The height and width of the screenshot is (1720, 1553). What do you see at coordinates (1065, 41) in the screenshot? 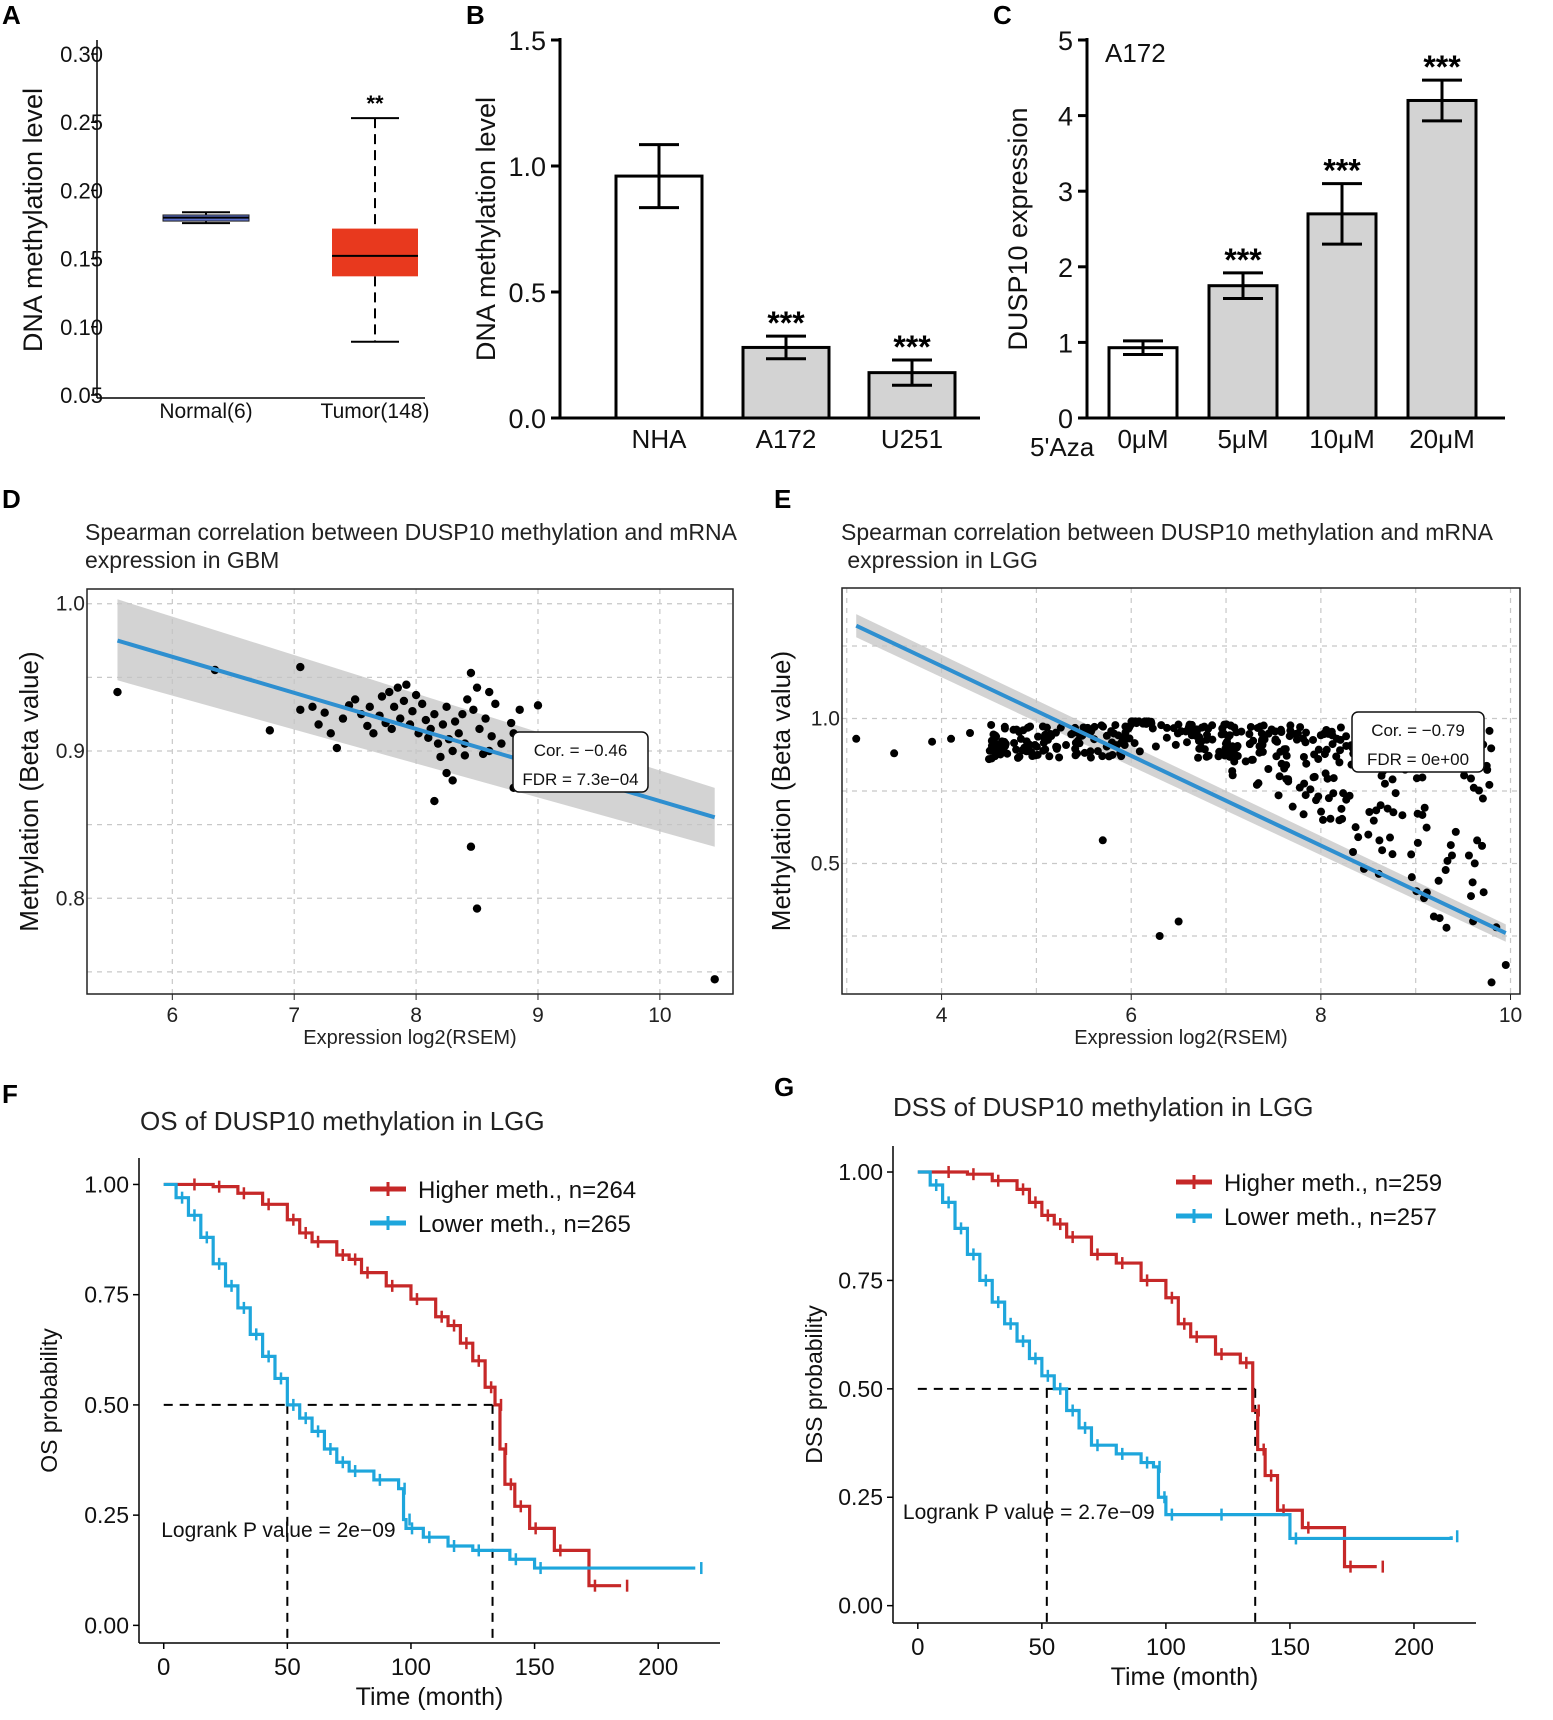
I see `y-tick-label: 5` at bounding box center [1065, 41].